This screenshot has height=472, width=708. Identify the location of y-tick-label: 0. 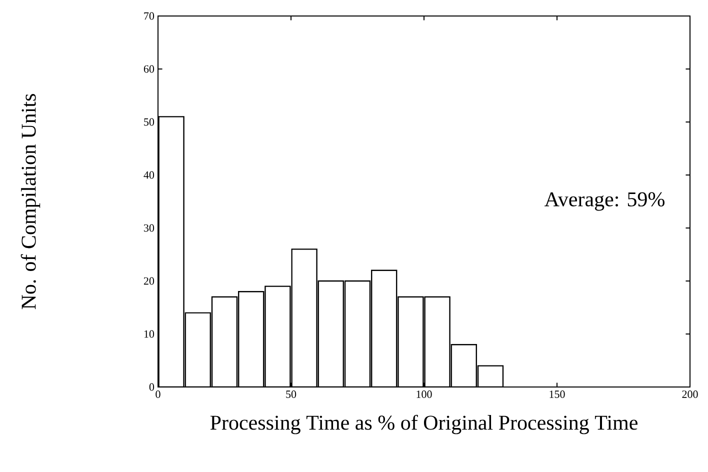
(151, 387).